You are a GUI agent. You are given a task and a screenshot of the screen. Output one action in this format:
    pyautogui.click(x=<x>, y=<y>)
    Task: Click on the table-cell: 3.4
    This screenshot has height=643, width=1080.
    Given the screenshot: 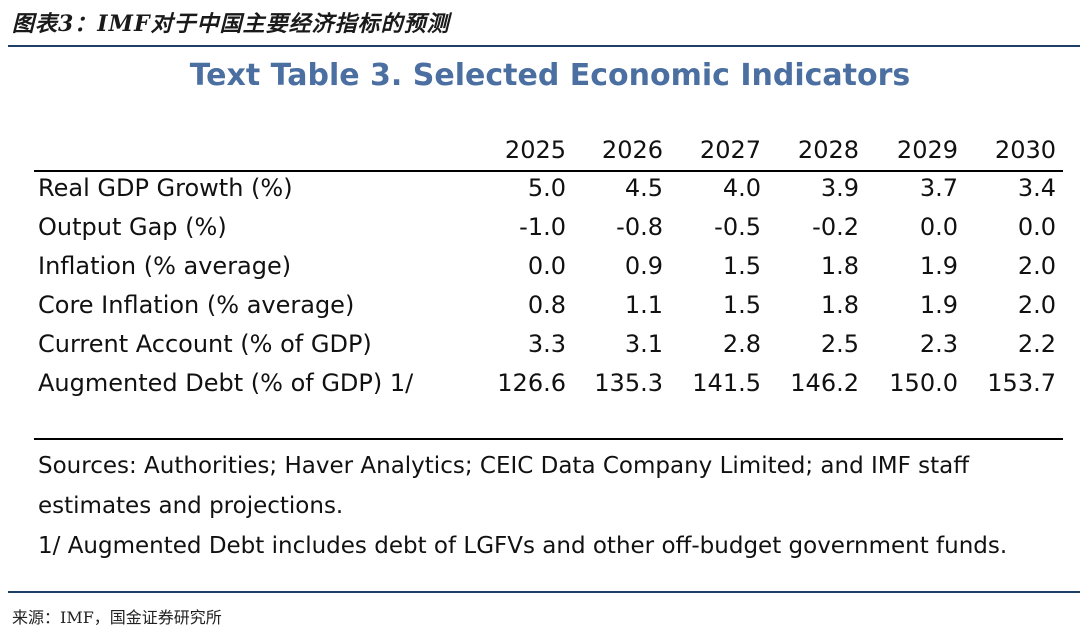 What is the action you would take?
    pyautogui.click(x=1036, y=188)
    